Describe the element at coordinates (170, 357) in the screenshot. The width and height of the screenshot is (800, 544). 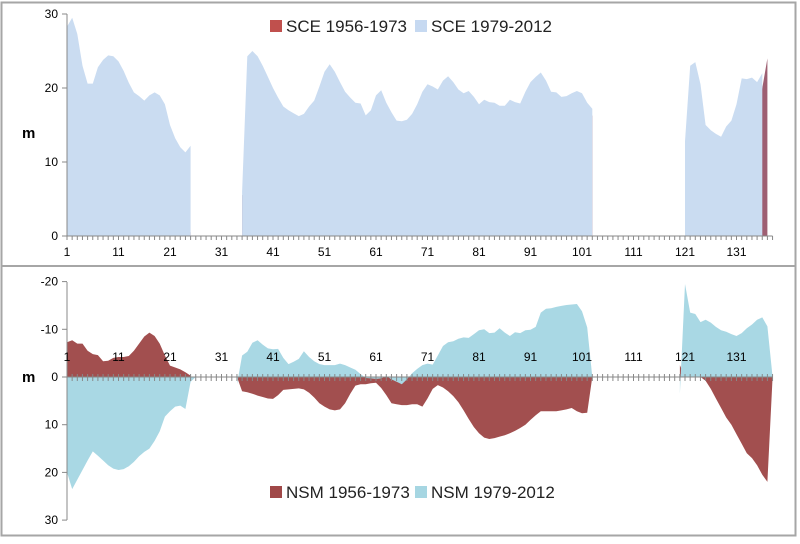
I see `bottom-x-tick-label: 21` at that location.